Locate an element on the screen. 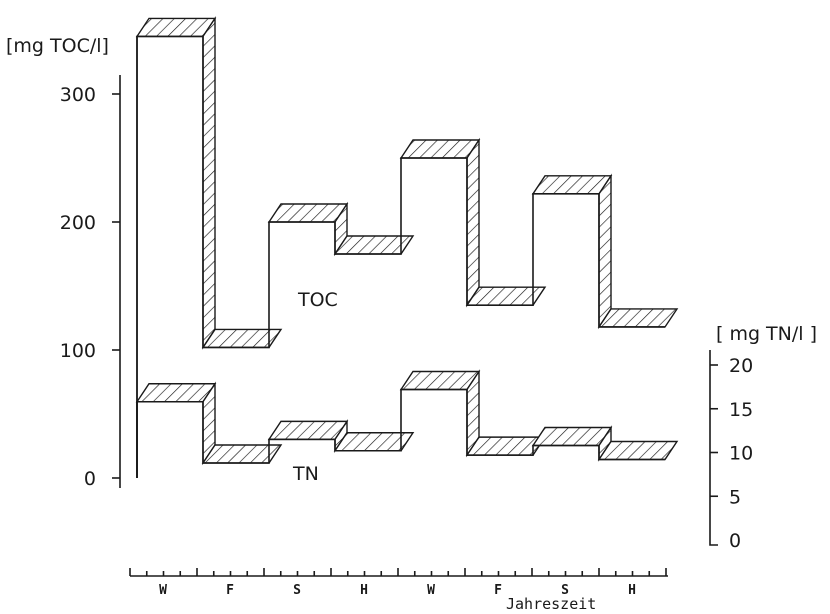 The height and width of the screenshot is (614, 830). left-axis-unit: [mg TOC/l] is located at coordinates (57, 46).